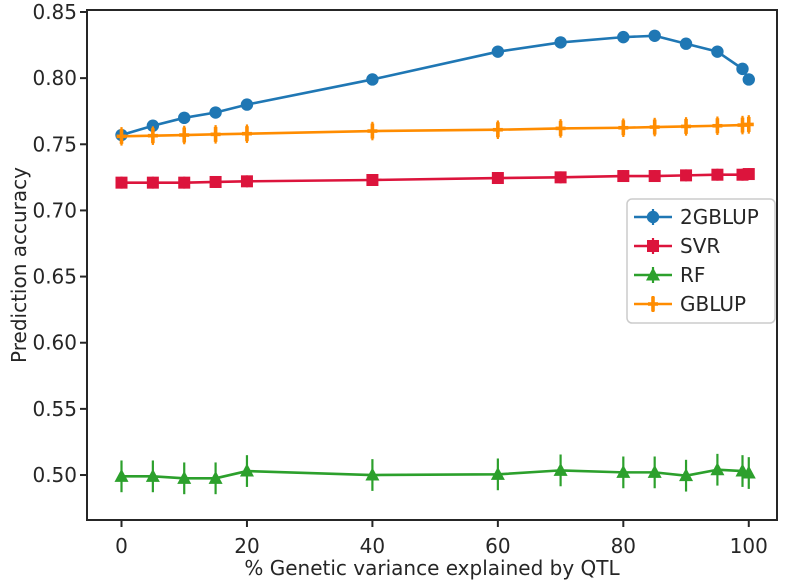 Image resolution: width=787 pixels, height=584 pixels. Describe the element at coordinates (623, 546) in the screenshot. I see `x-tick-label: 80` at that location.